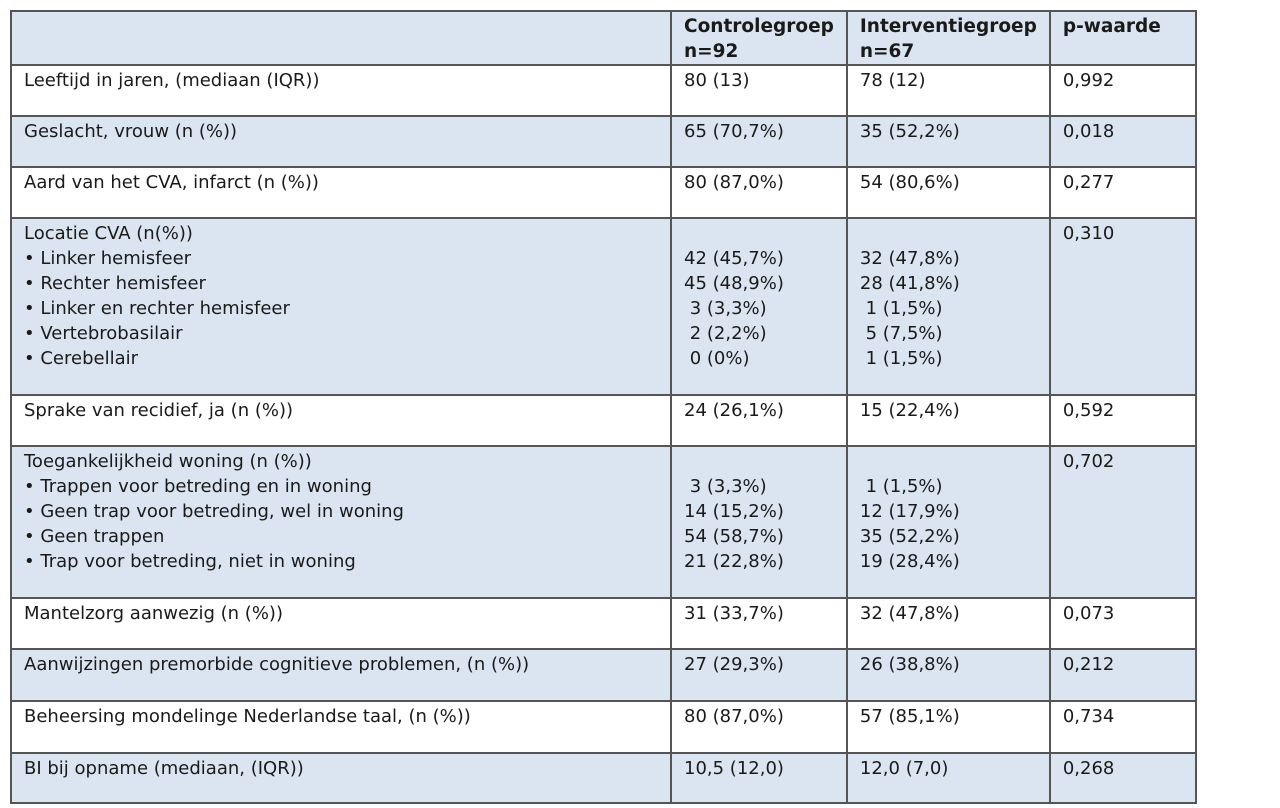  Describe the element at coordinates (948, 90) in the screenshot. I see `intervention-value: 78 (12)` at that location.